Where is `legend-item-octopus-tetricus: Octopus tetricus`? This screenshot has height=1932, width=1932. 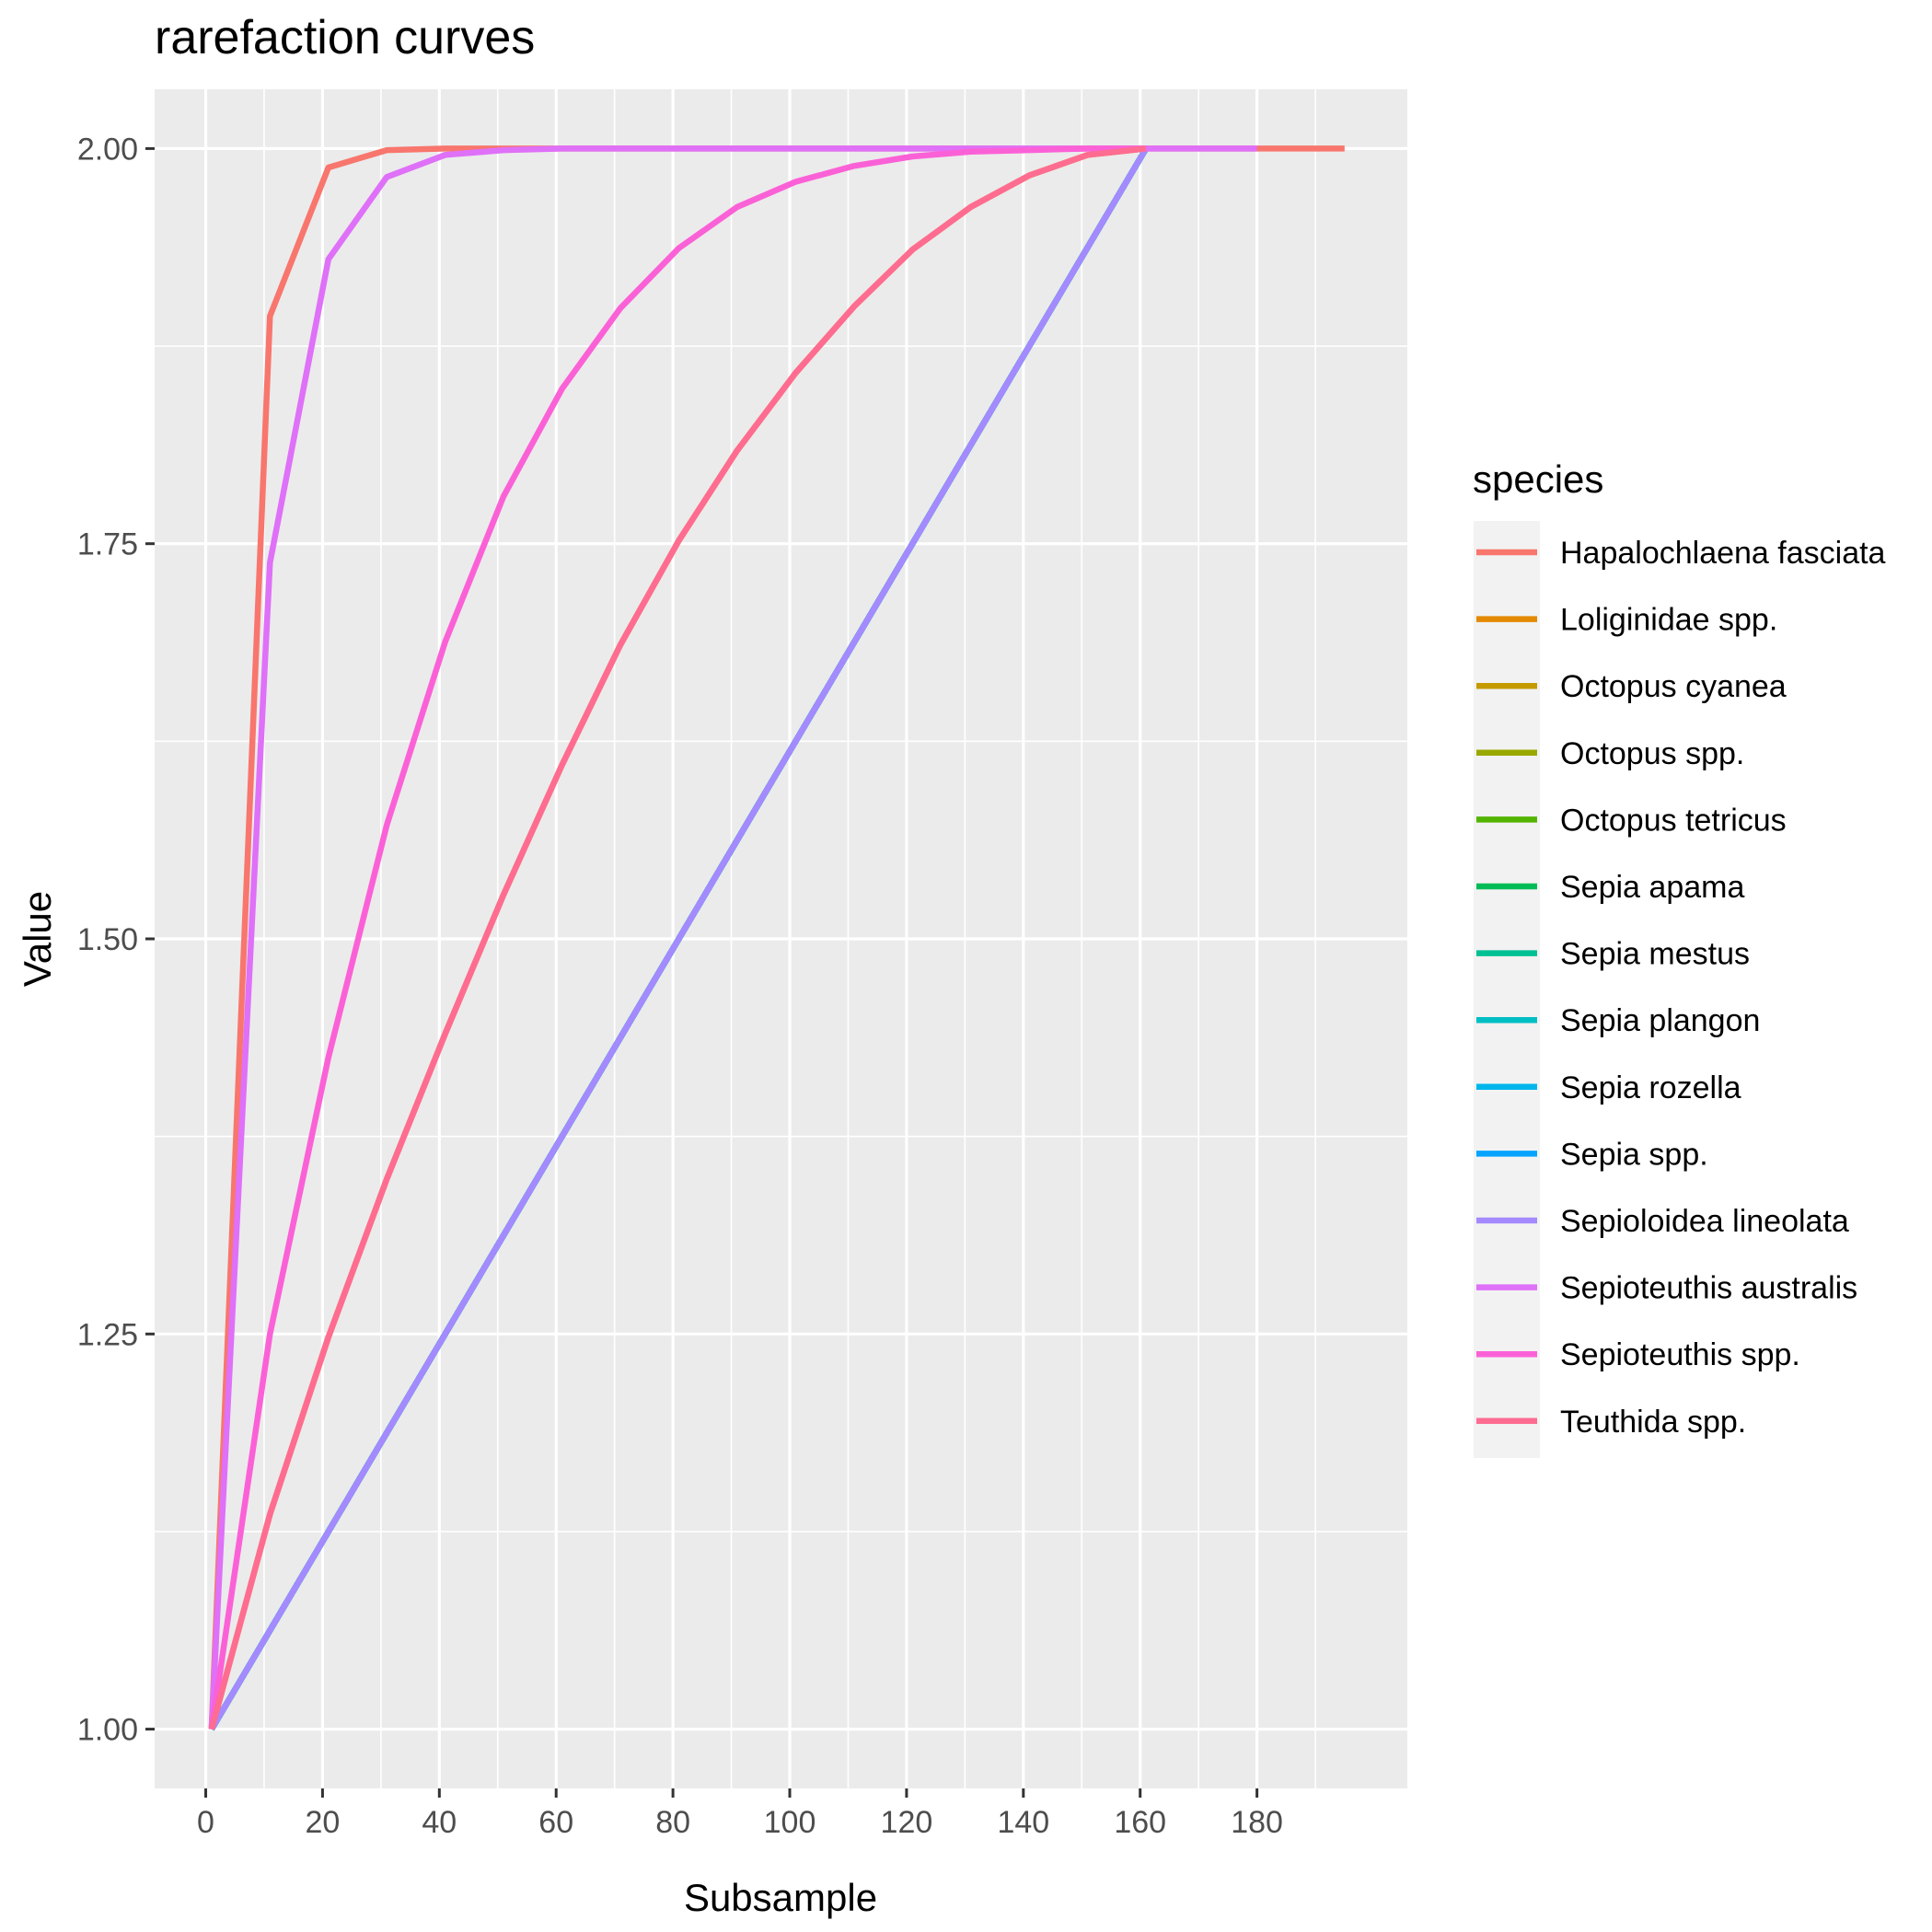
legend-item-octopus-tetricus: Octopus tetricus is located at coordinates (1632, 821).